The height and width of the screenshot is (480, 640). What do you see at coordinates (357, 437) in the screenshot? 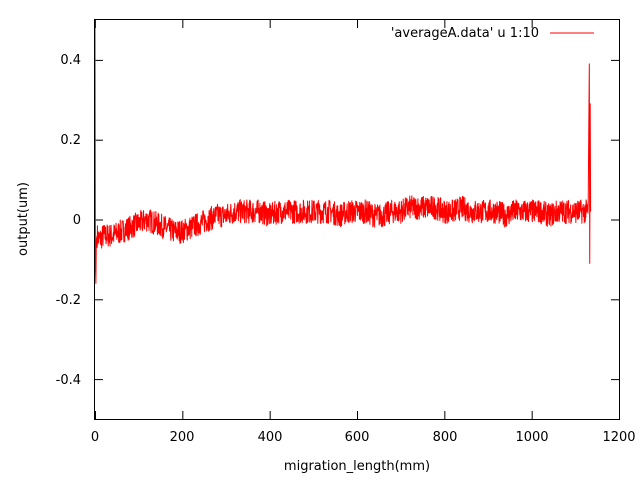
I see `x-tick-label: 600` at bounding box center [357, 437].